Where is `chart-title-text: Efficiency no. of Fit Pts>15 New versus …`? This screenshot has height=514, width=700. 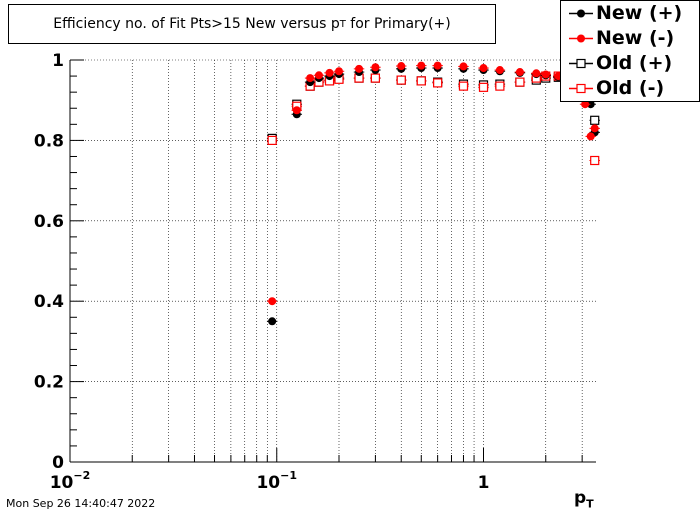
chart-title-text: Efficiency no. of Fit Pts>15 New versus … is located at coordinates (196, 24).